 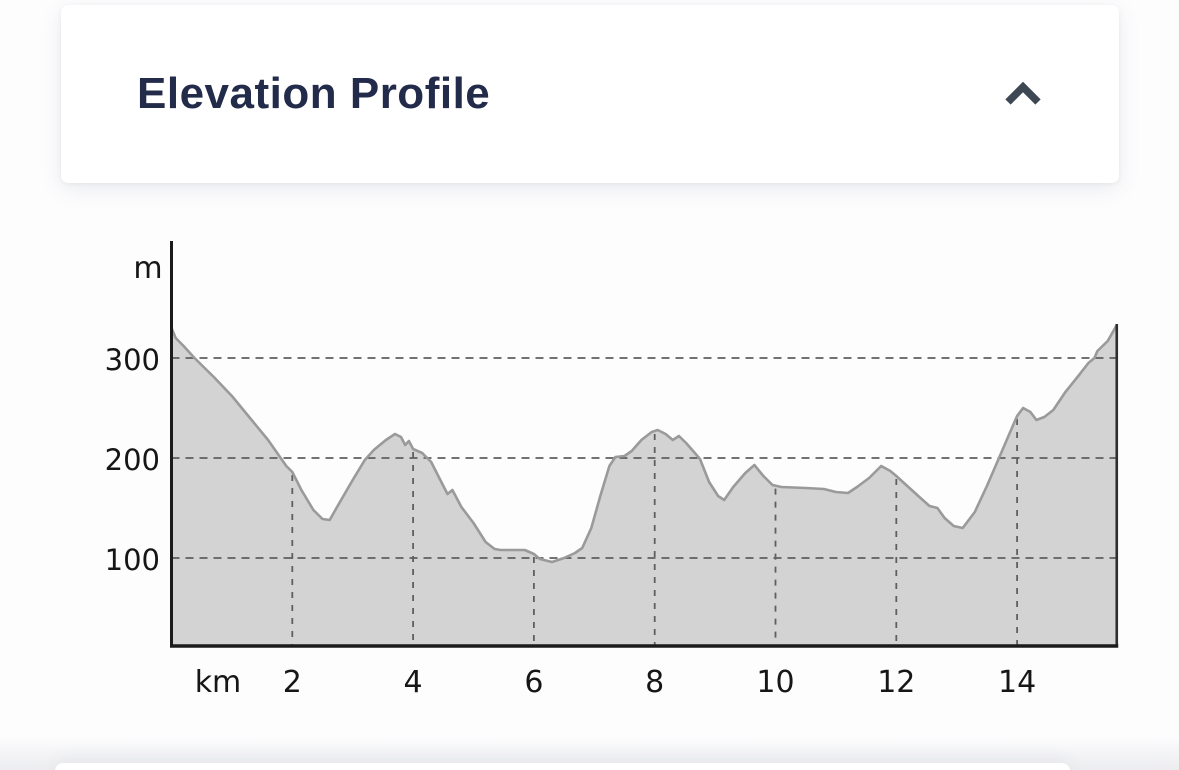 I want to click on x-tick-label-12: 12, so click(x=896, y=682).